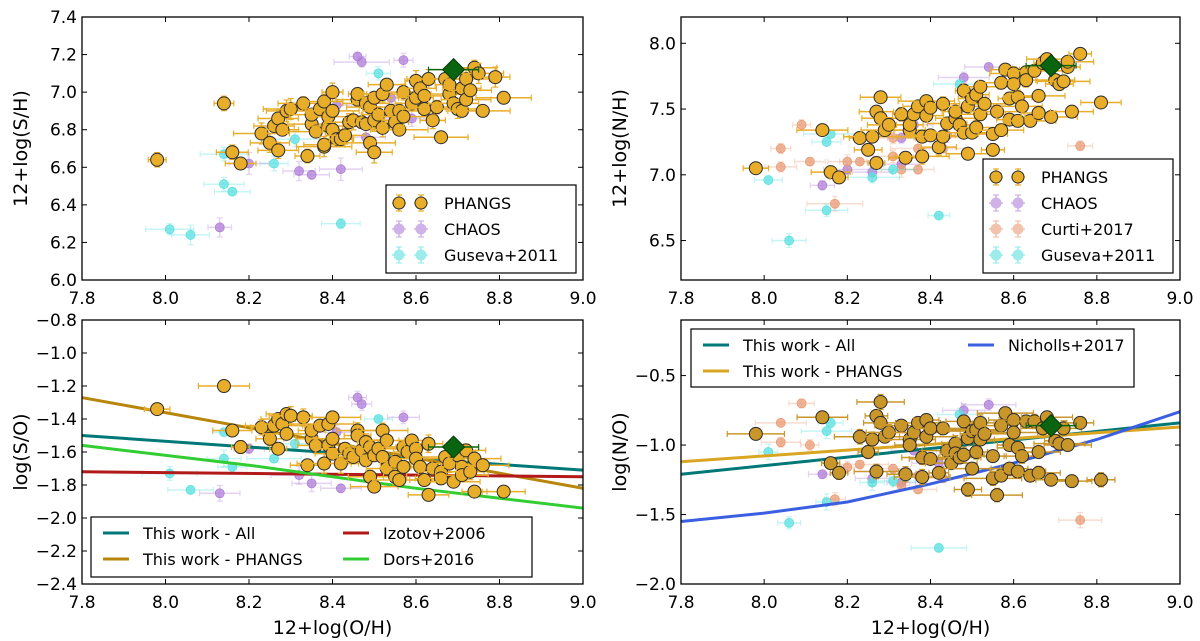 The width and height of the screenshot is (1200, 641). What do you see at coordinates (655, 446) in the screenshot?
I see `y-tick-label: −1.0` at bounding box center [655, 446].